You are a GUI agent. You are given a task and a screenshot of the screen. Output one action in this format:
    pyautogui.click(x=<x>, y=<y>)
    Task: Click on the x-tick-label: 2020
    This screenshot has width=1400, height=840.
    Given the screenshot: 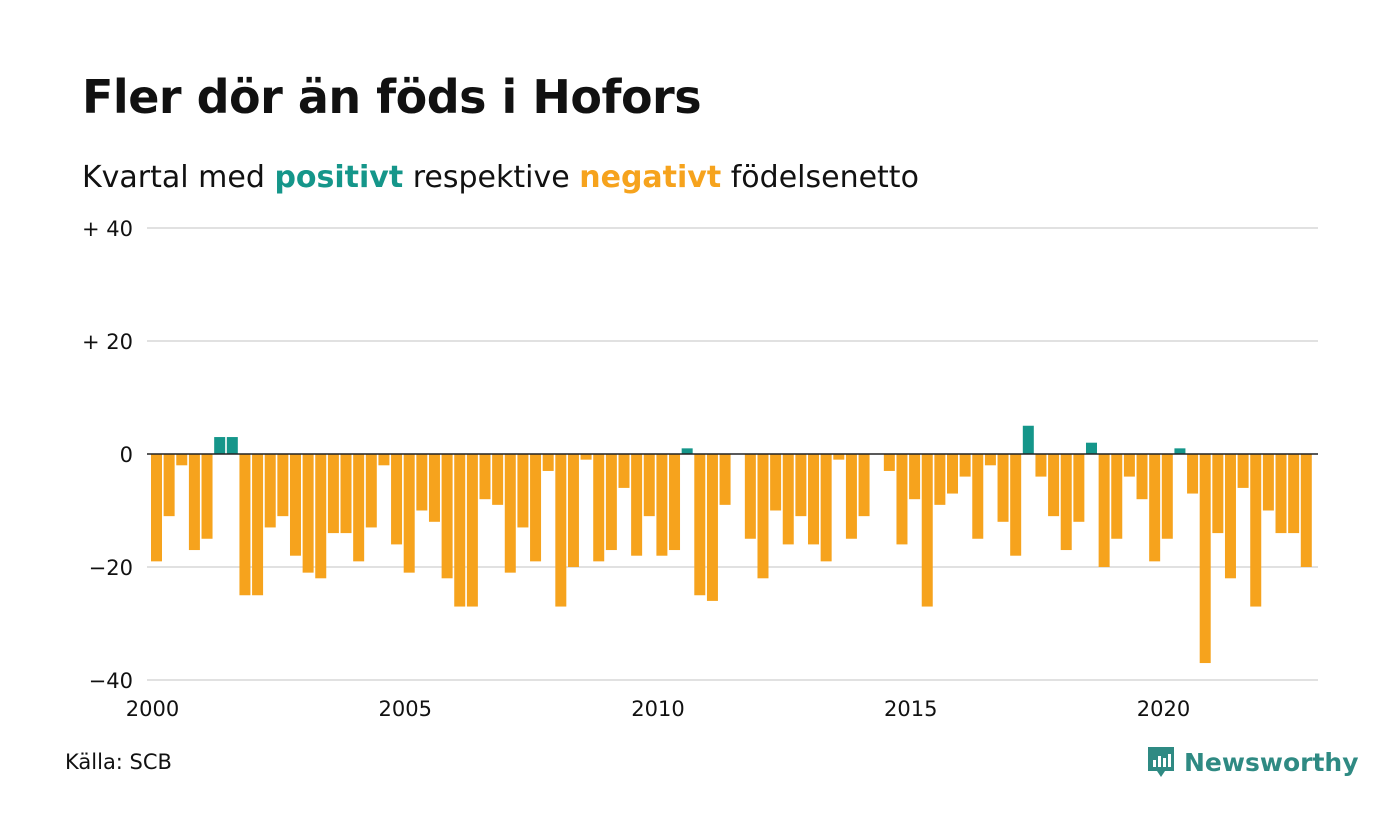 What is the action you would take?
    pyautogui.click(x=1163, y=709)
    